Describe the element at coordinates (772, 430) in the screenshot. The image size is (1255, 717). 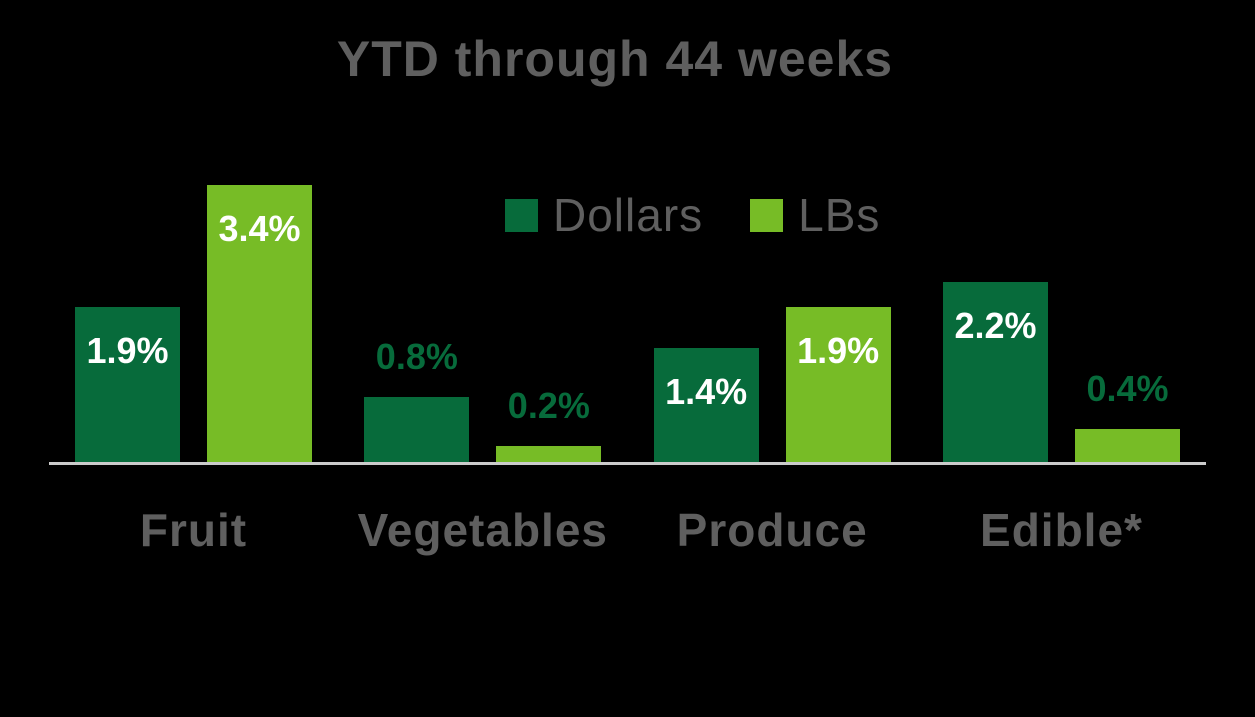
I see `bar-group-produce: 1.4% 1.9% Produce` at that location.